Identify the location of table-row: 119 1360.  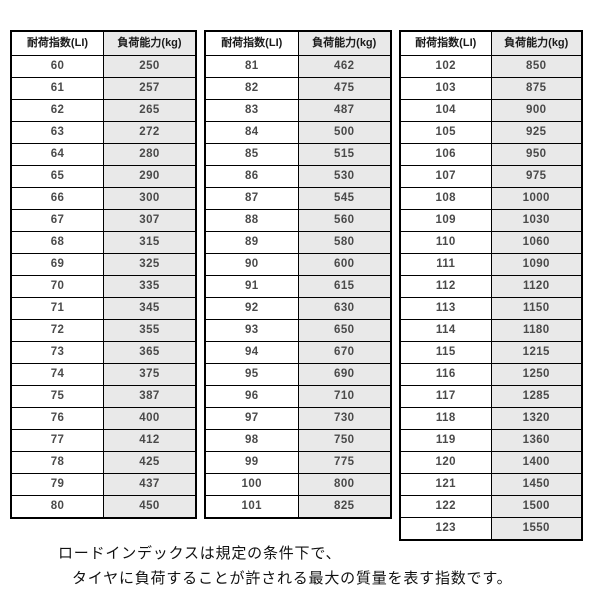
(491, 440).